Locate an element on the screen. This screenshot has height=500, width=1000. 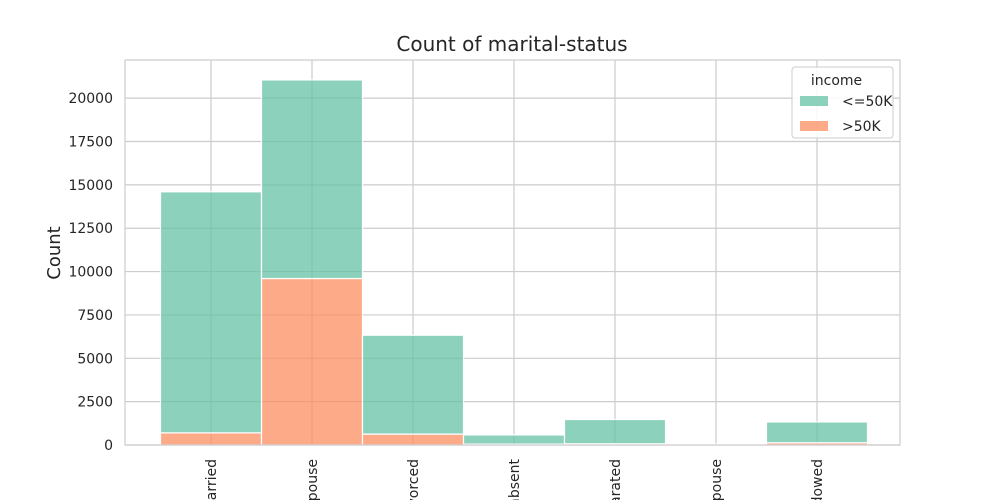
legend-label-1: >50K is located at coordinates (862, 127).